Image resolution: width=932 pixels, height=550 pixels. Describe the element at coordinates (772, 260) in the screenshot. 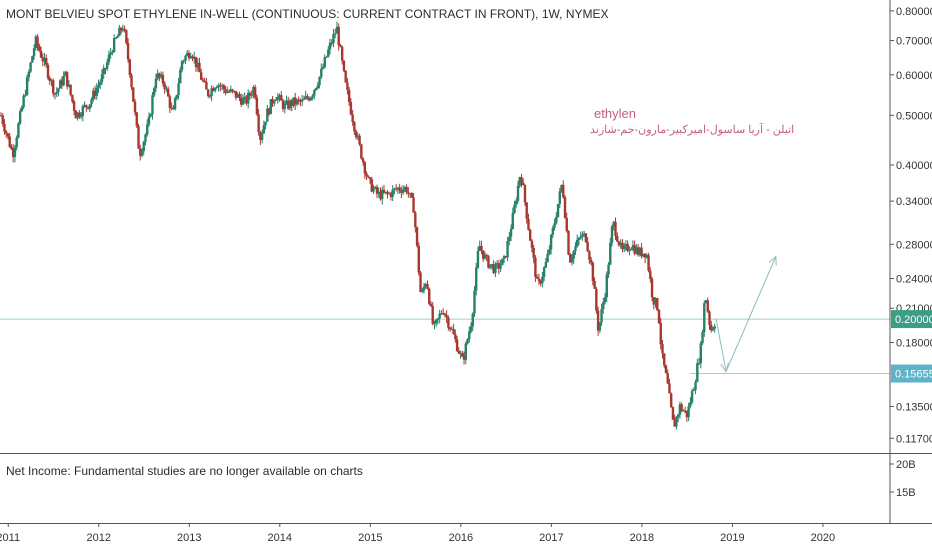

I see `projection-arrowhead-up` at that location.